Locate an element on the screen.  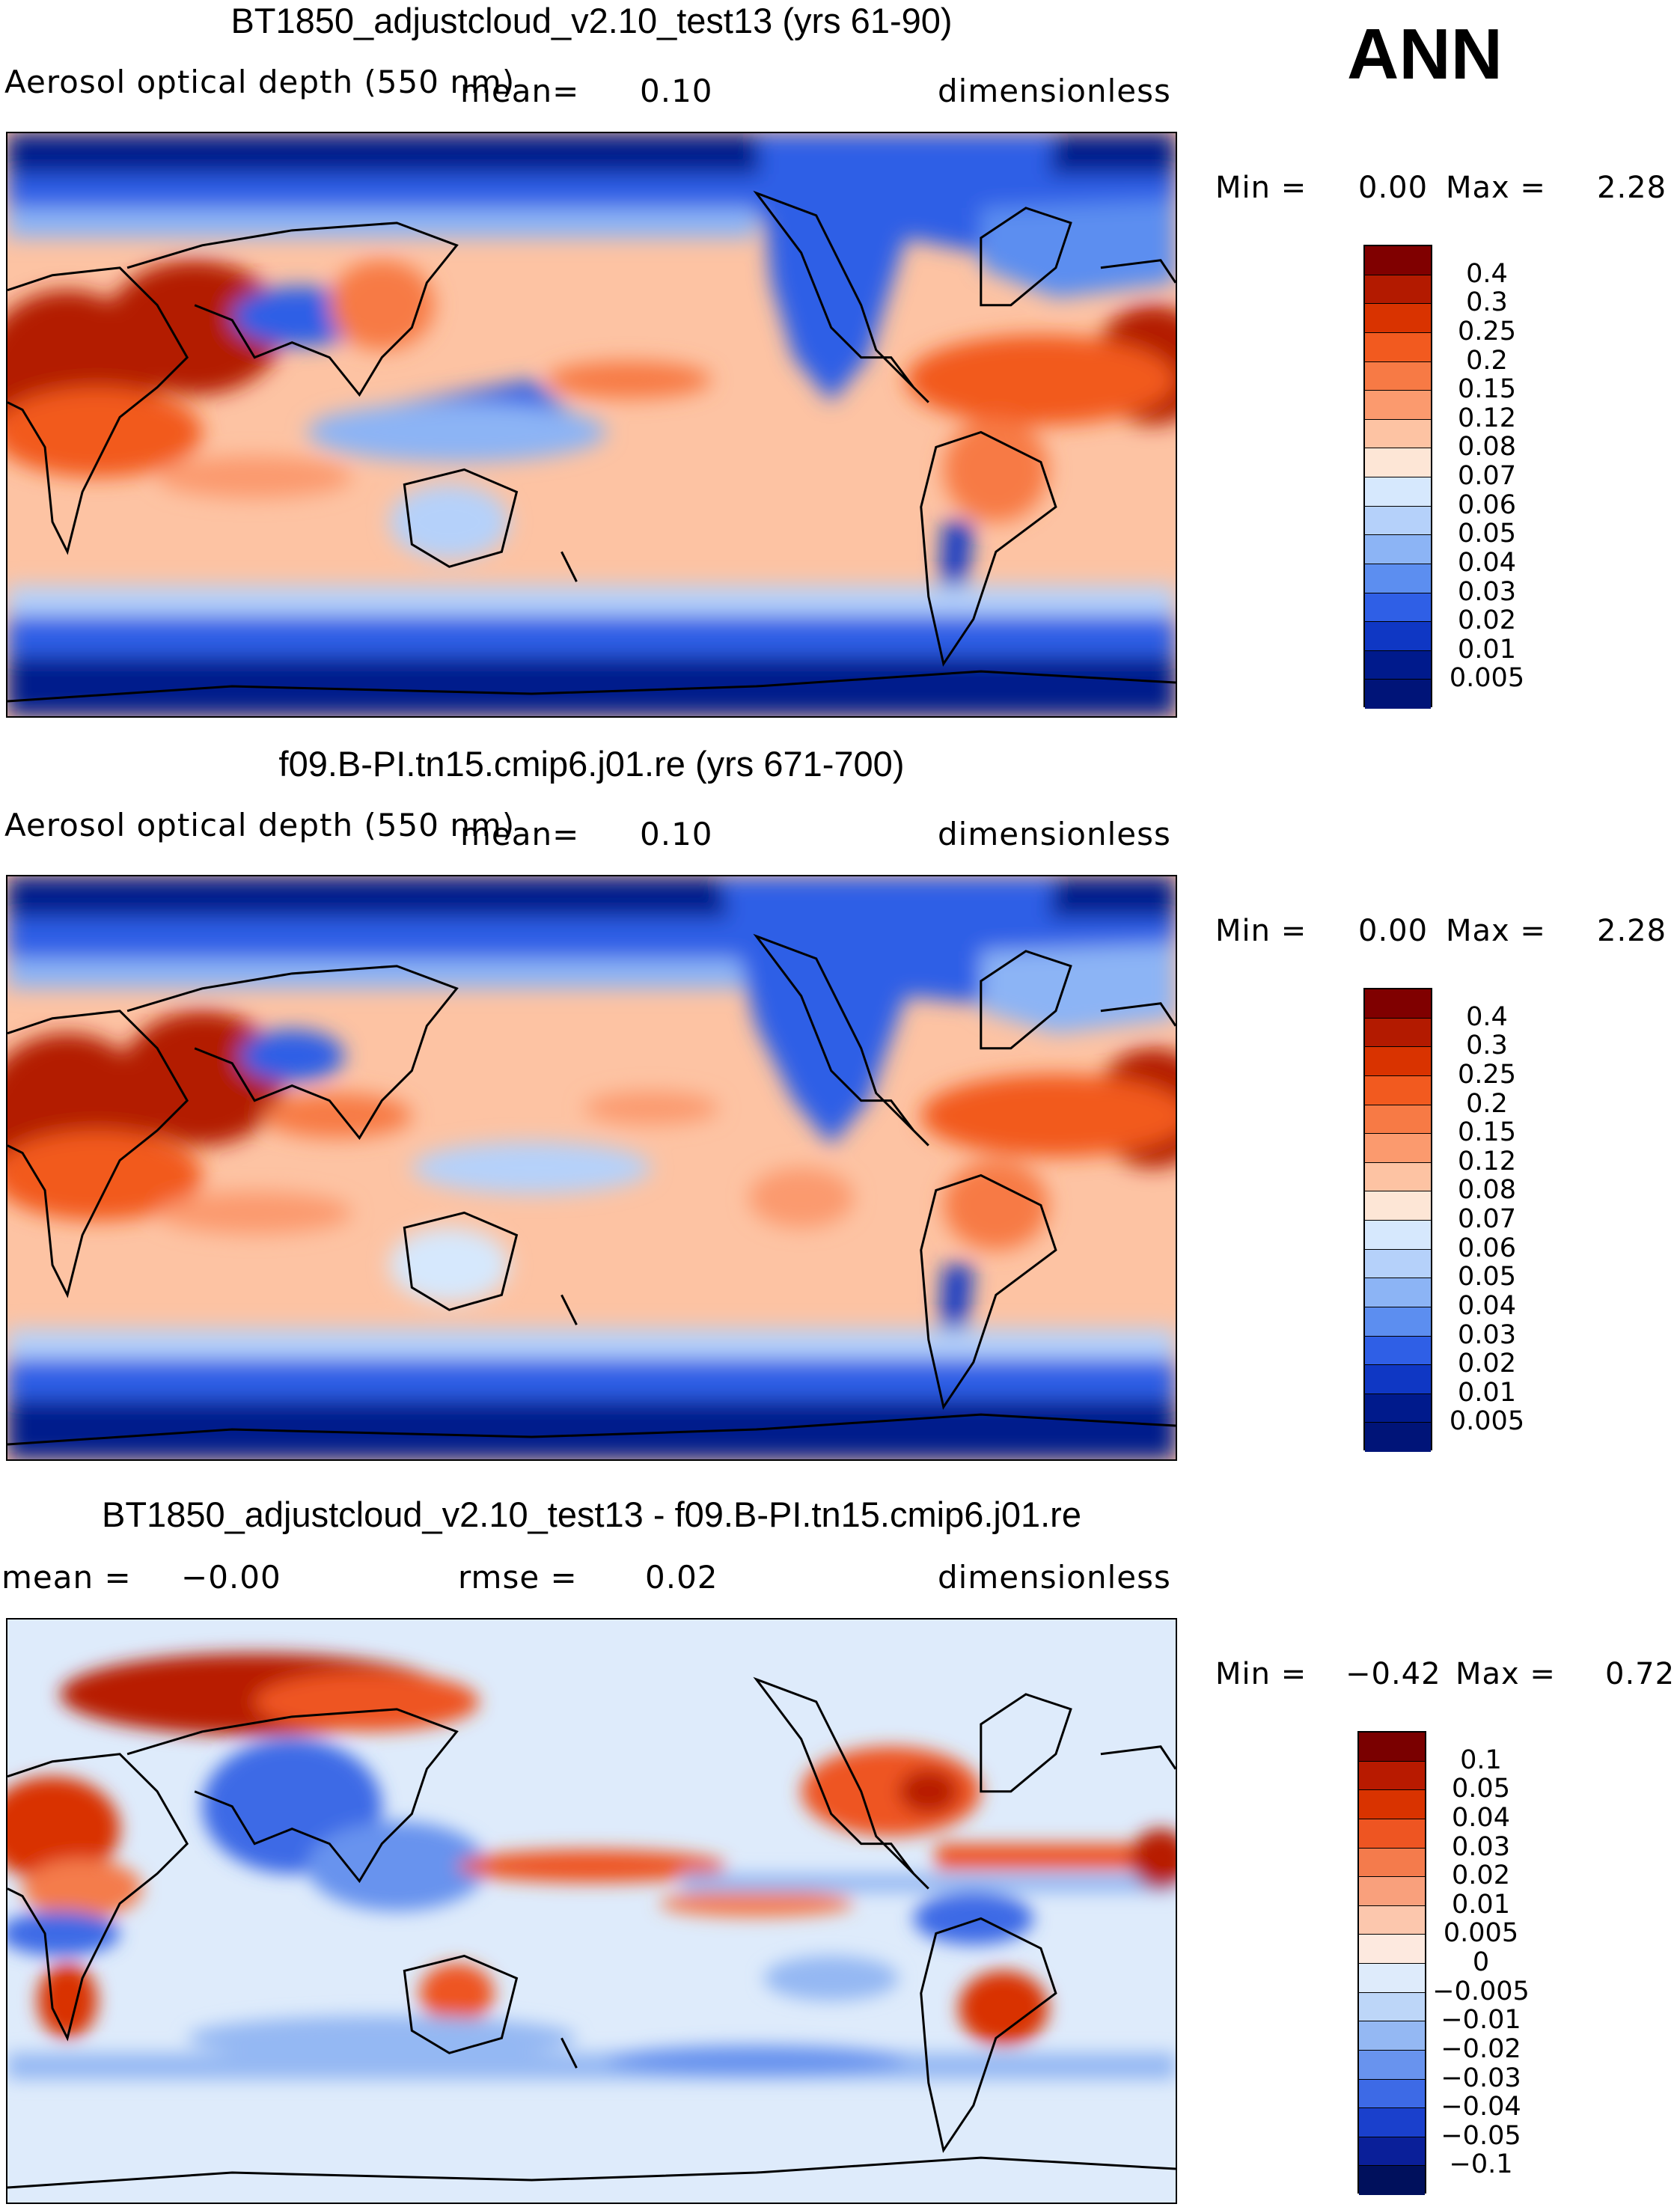
panel-3-mean-label: mean = is located at coordinates (66, 1577).